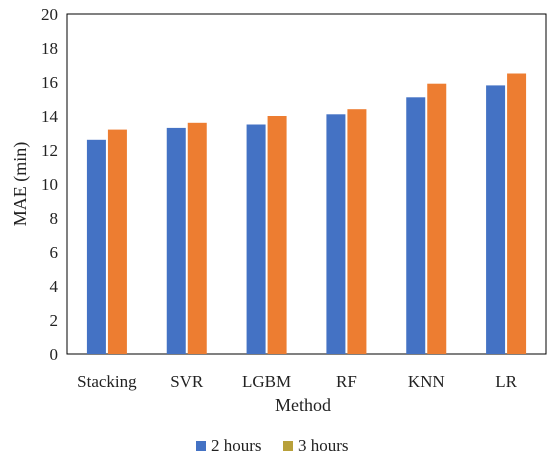 The image size is (550, 463). Describe the element at coordinates (236, 445) in the screenshot. I see `legend-label: 2 hours` at that location.